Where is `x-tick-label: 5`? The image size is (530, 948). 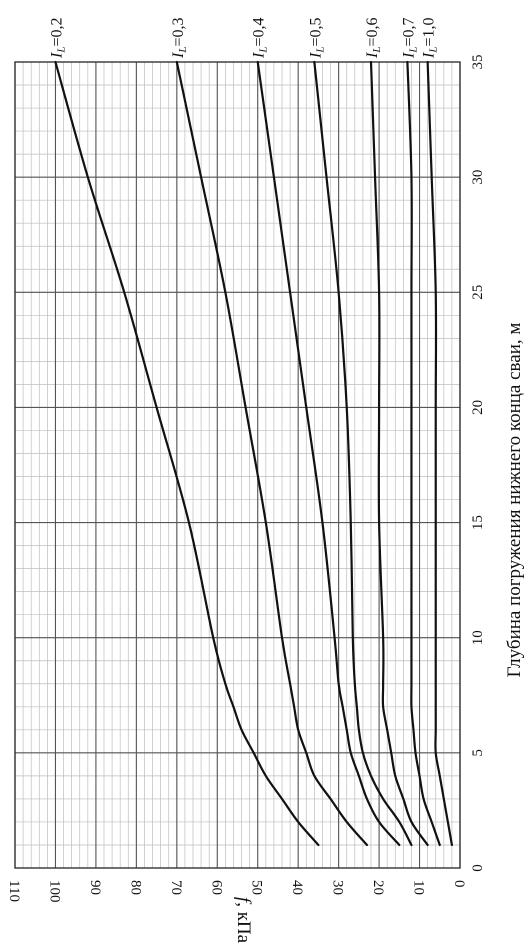
x-tick-label: 5 is located at coordinates (478, 753).